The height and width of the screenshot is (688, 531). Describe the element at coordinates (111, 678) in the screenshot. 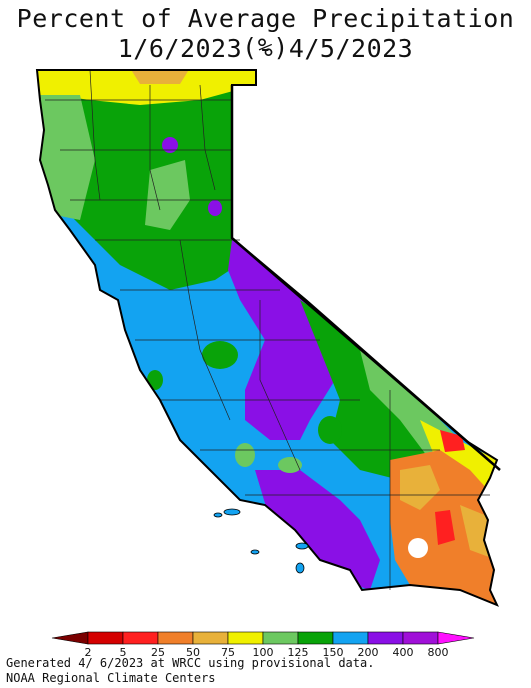

I see `source-note: NOAA Regional Climate Centers` at that location.